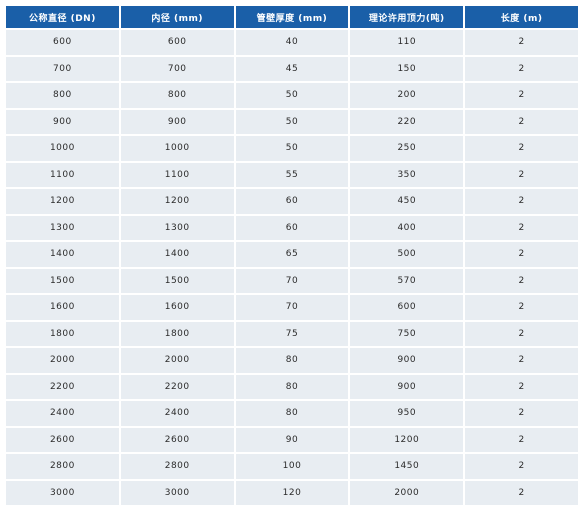 The image size is (584, 510). I want to click on table-row: 1800 1800 75 750 2, so click(292, 333).